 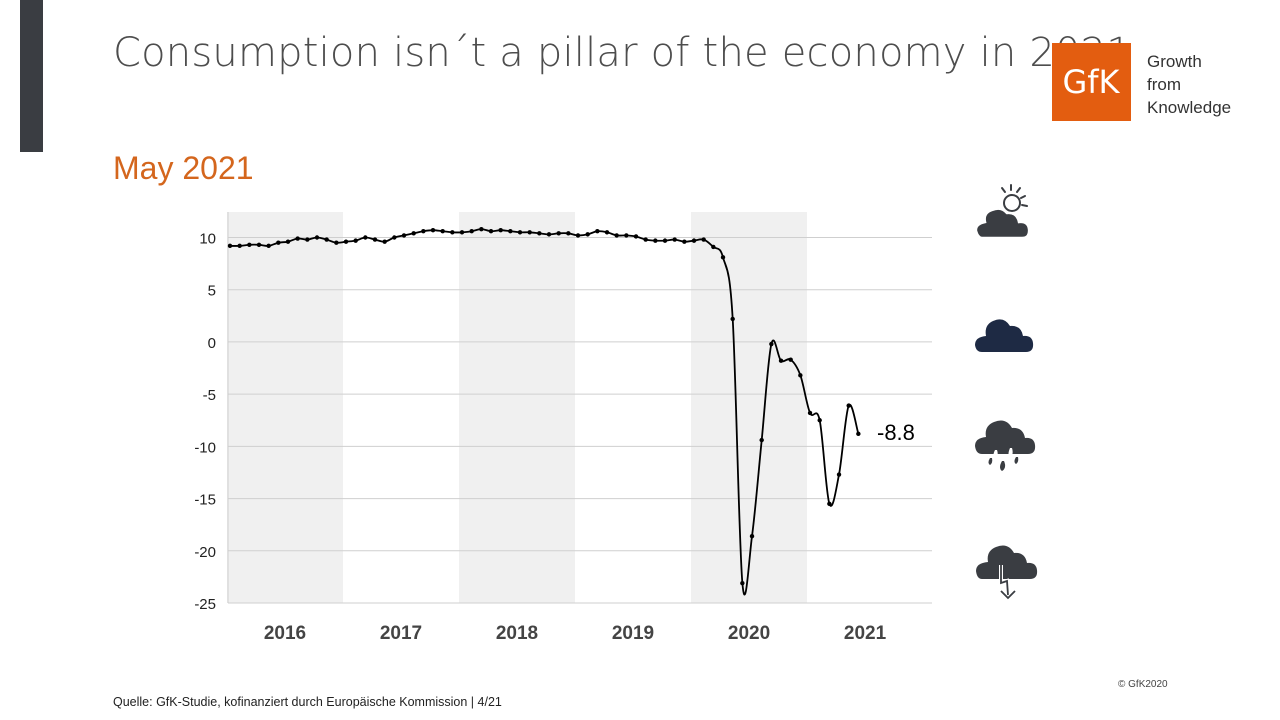 I want to click on y-tick-label: -25, so click(x=205, y=604).